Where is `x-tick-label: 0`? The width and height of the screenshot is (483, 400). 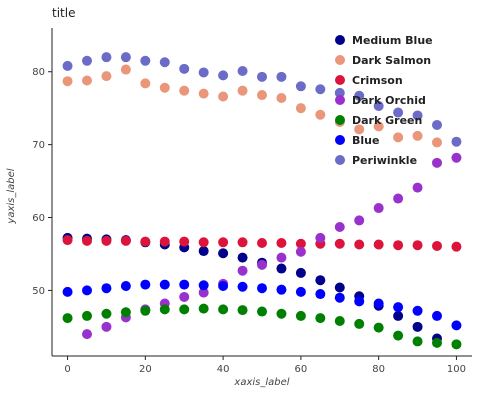 x-tick-label: 0 is located at coordinates (67, 369).